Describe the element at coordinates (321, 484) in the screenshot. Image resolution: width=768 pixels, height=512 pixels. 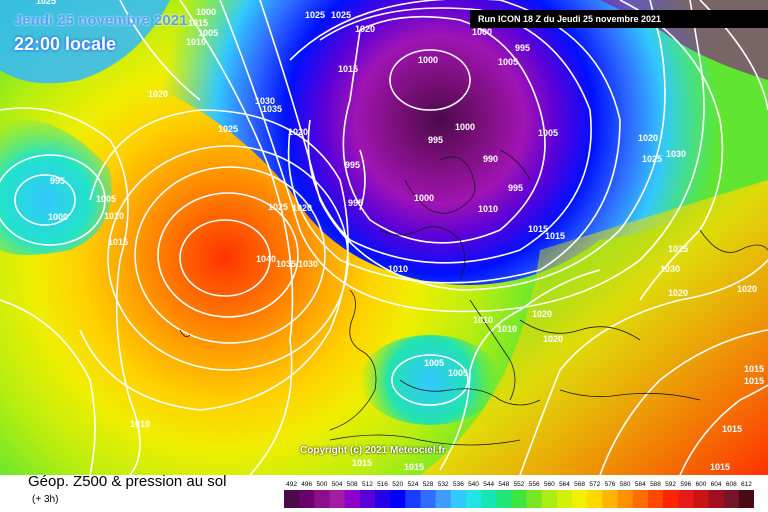
I see `scale-label: 500` at that location.